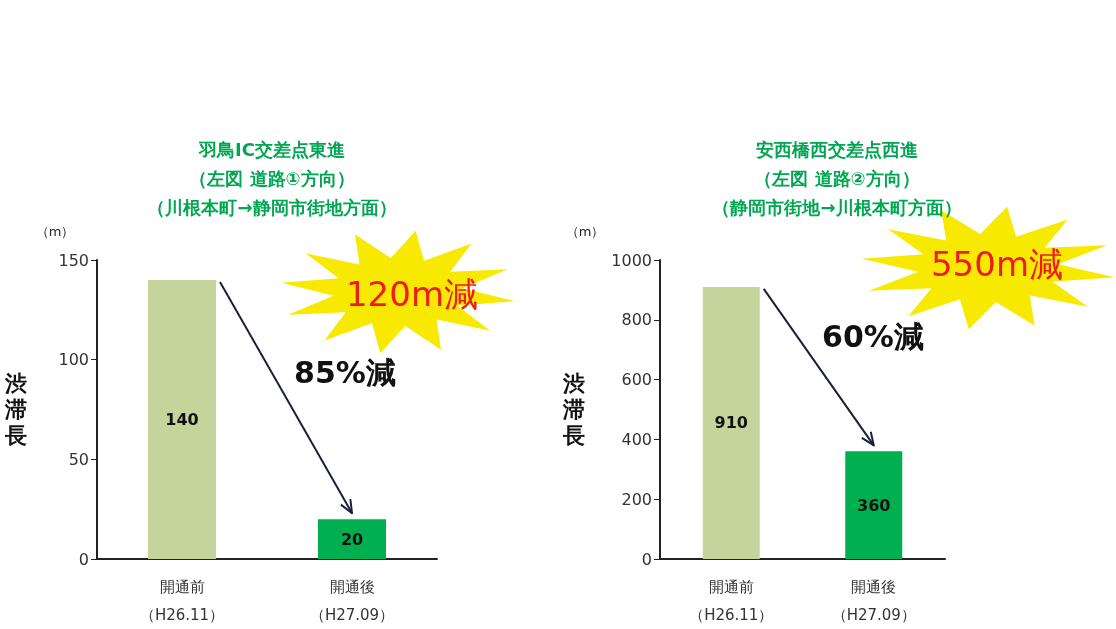  I want to click on y-tick-label: 50, so click(78, 459).